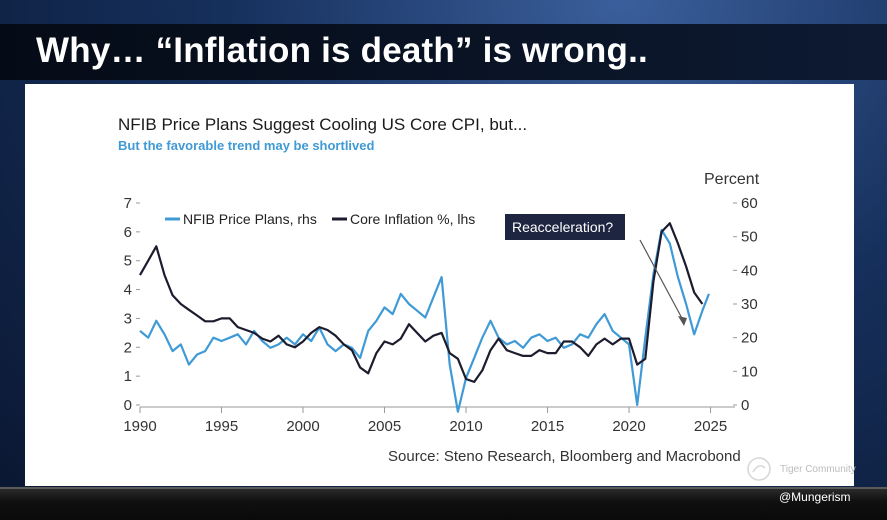  I want to click on left-tick-label-4: 4, so click(128, 290).